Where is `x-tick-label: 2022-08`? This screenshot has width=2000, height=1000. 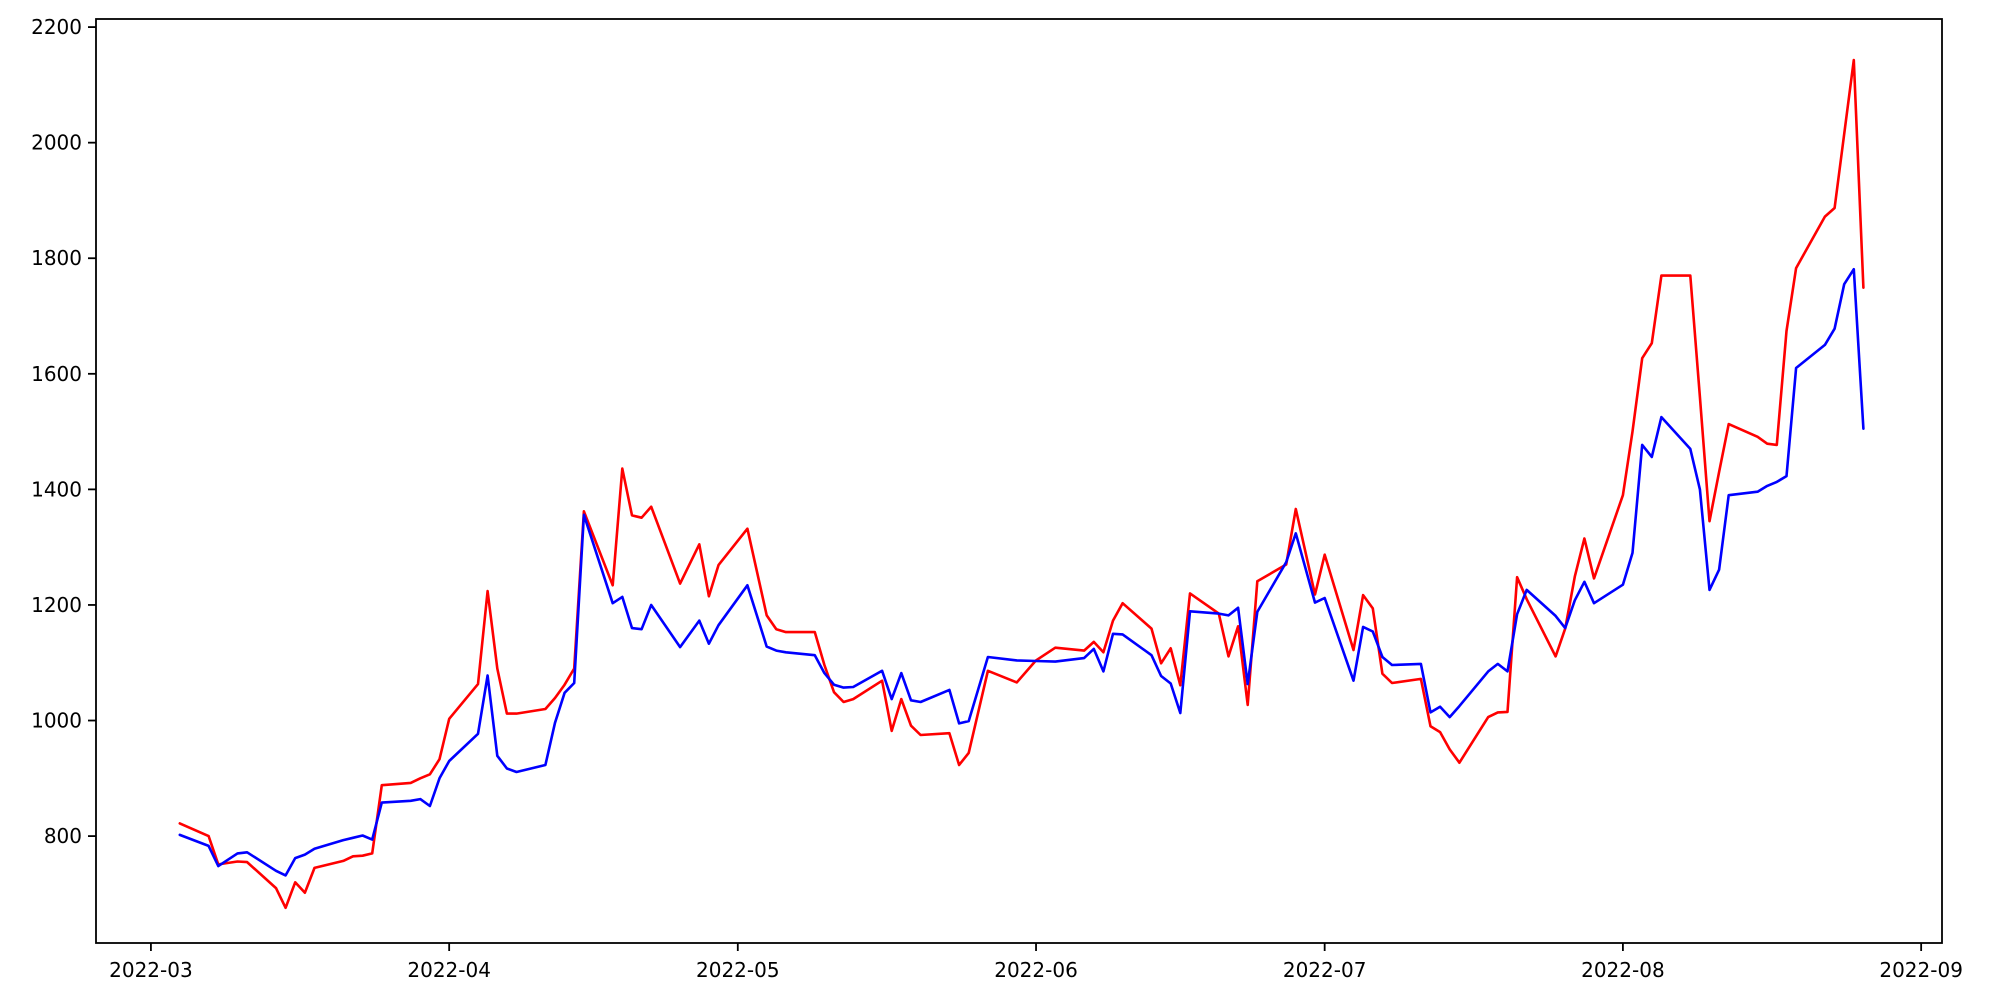
x-tick-label: 2022-08 is located at coordinates (1623, 970).